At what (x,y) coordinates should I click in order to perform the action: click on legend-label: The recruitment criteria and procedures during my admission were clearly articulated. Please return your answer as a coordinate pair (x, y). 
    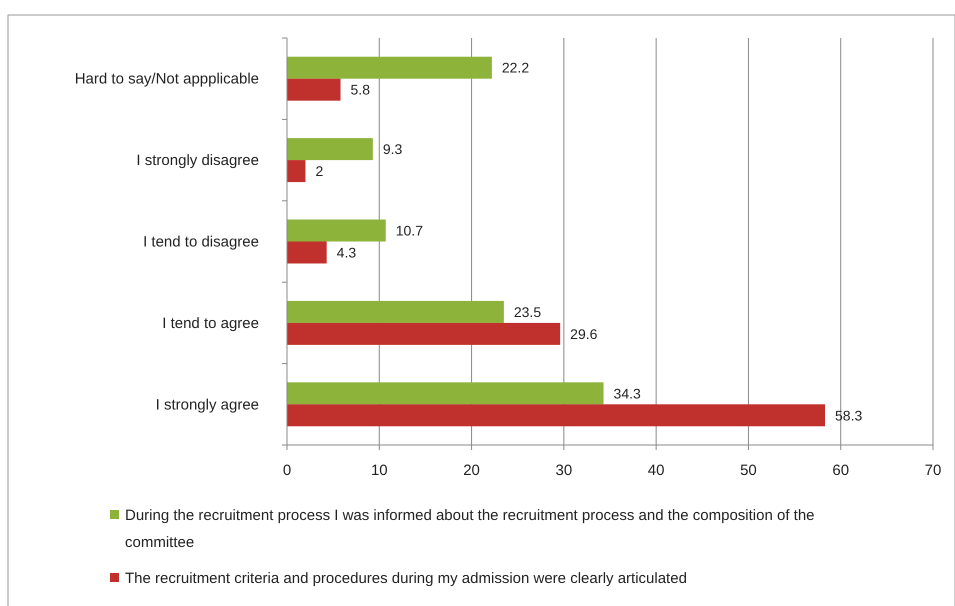
    Looking at the image, I should click on (406, 578).